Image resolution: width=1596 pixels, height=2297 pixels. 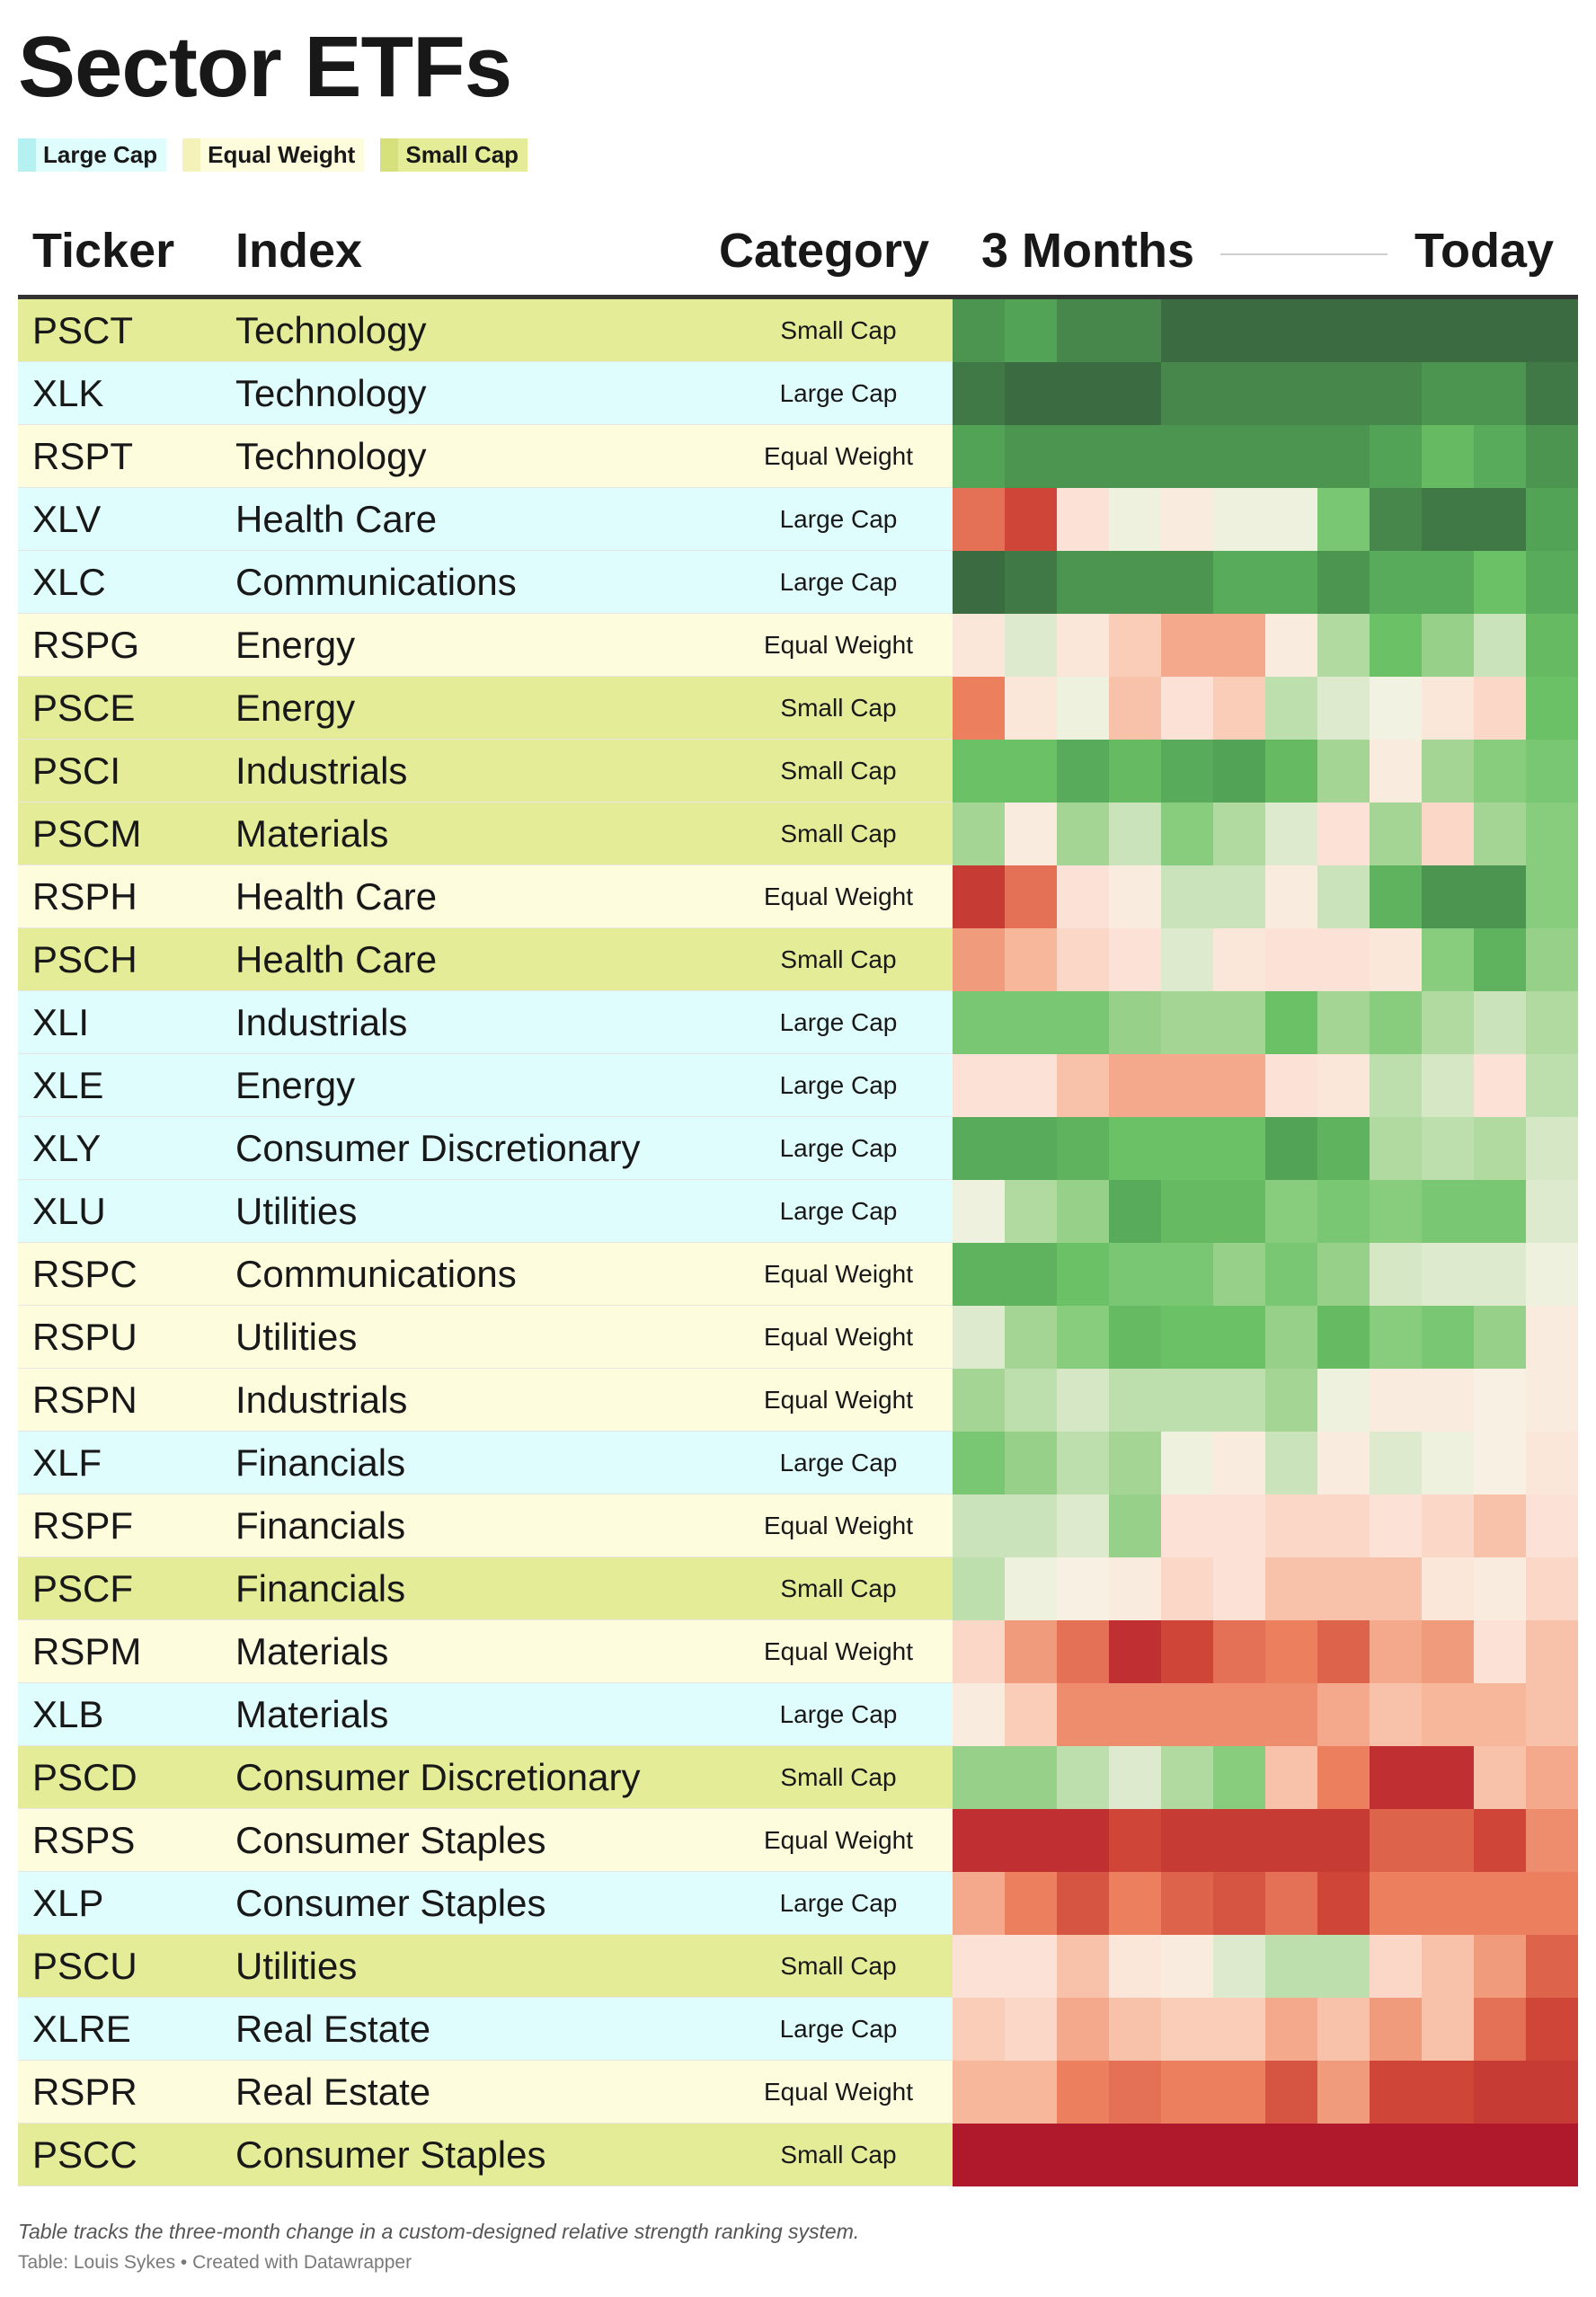 I want to click on table-row: XLV Health Care Large Cap, so click(x=798, y=519).